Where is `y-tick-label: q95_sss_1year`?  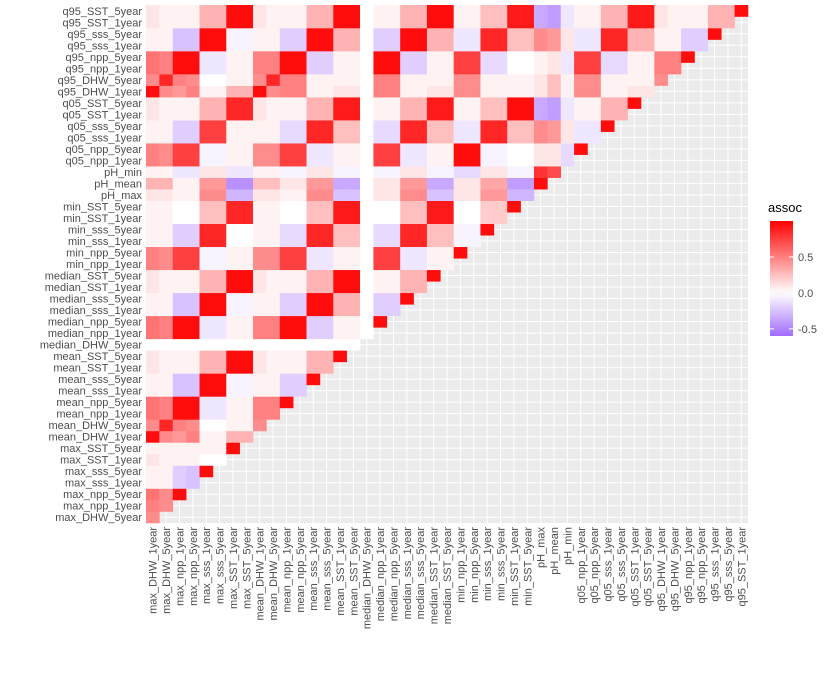
y-tick-label: q95_sss_1year is located at coordinates (104, 46).